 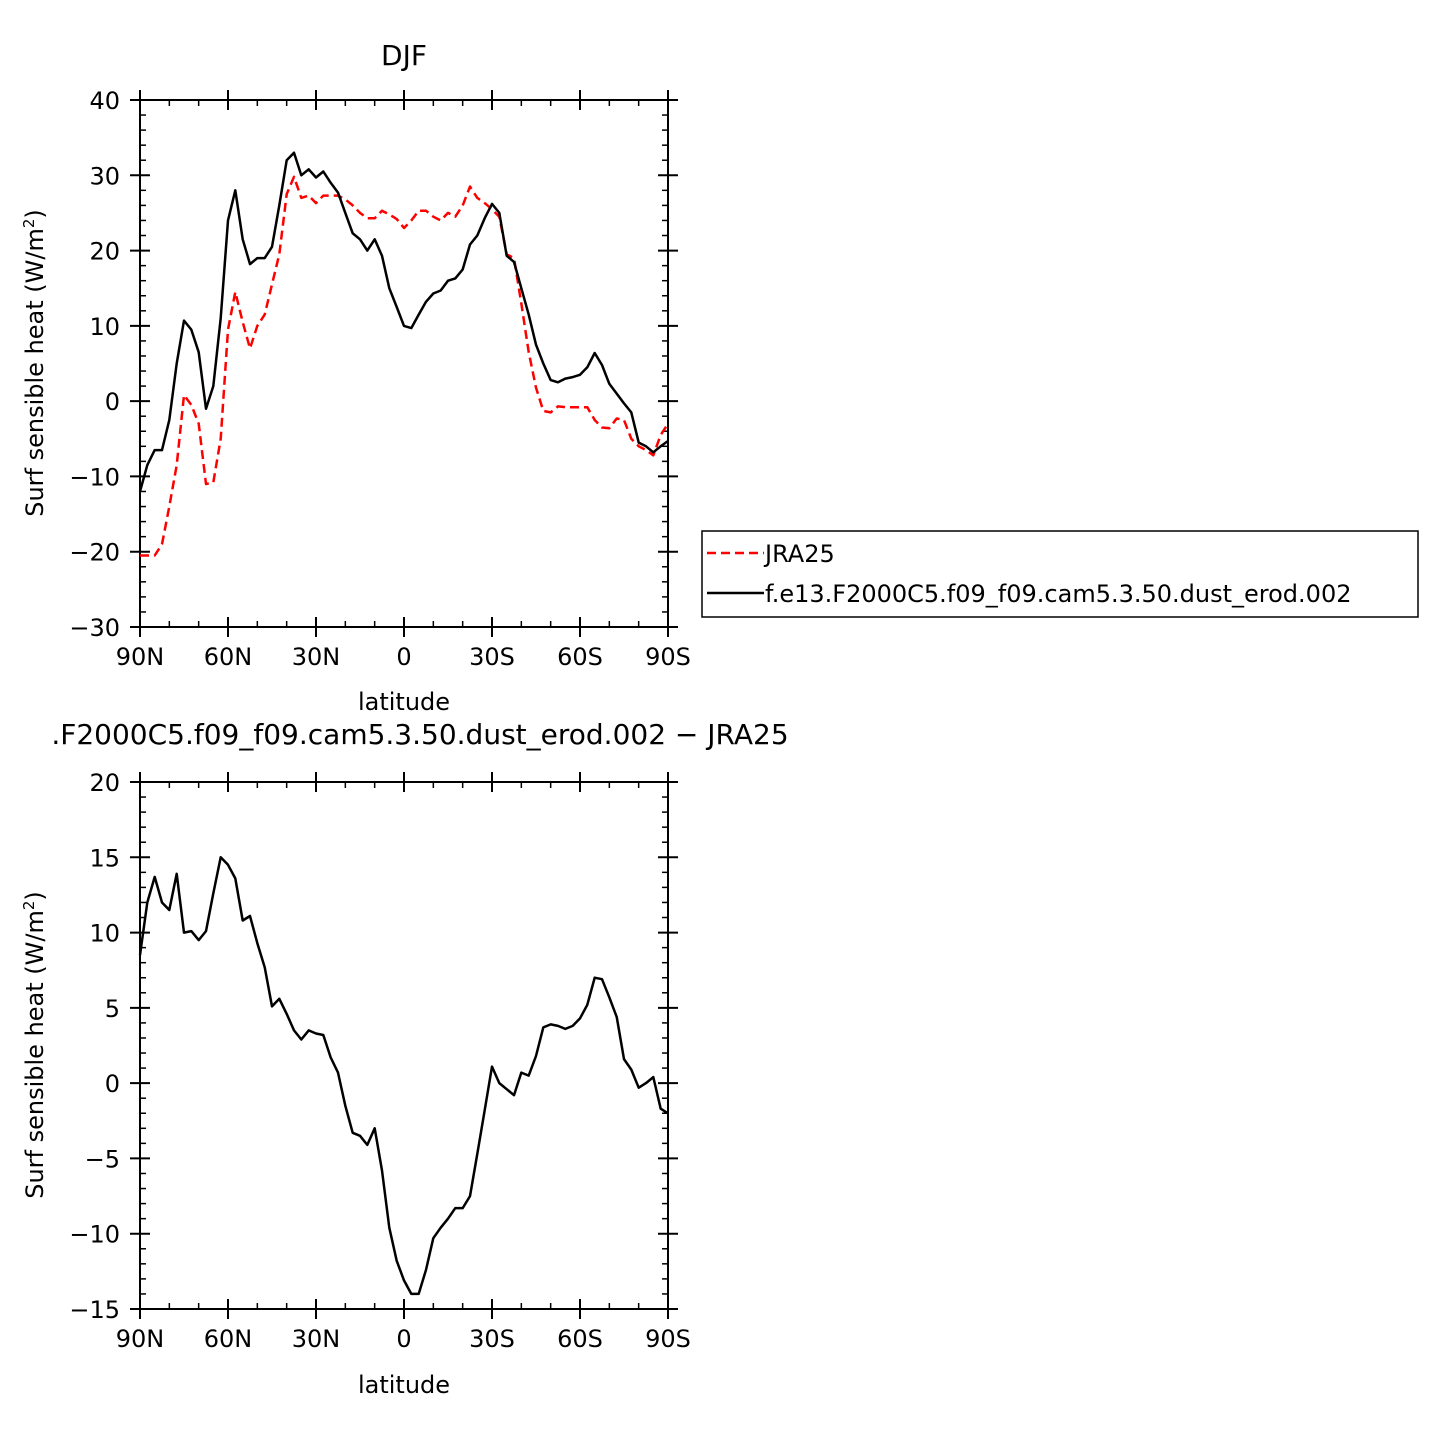 I want to click on legend-label-jra25: JRA25, so click(x=799, y=554).